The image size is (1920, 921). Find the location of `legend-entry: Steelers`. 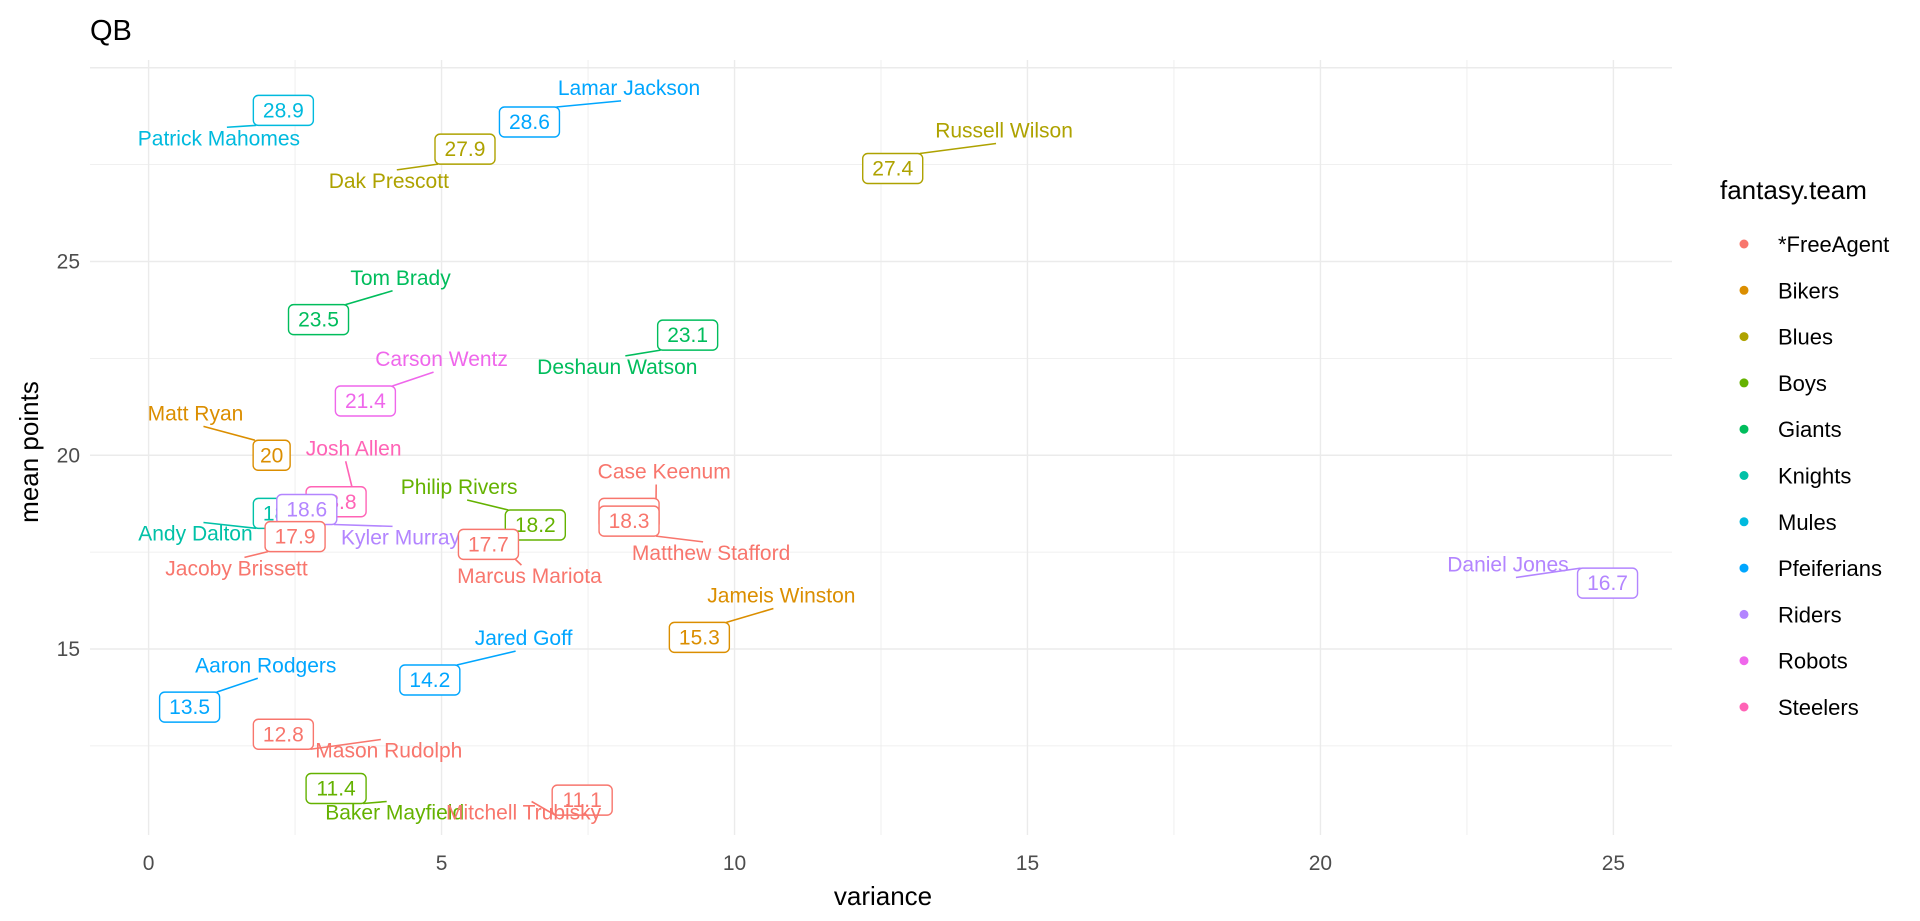

legend-entry: Steelers is located at coordinates (1799, 707).